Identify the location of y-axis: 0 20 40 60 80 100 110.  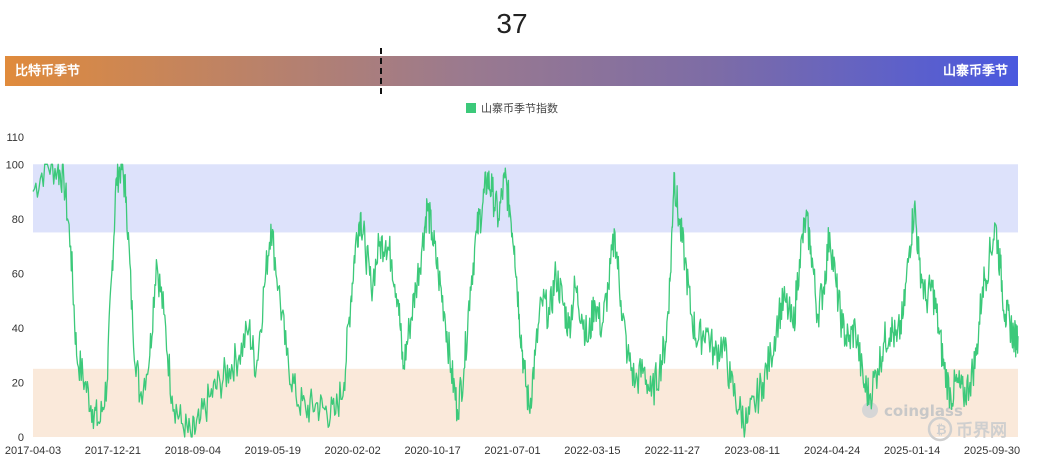
(15, 288).